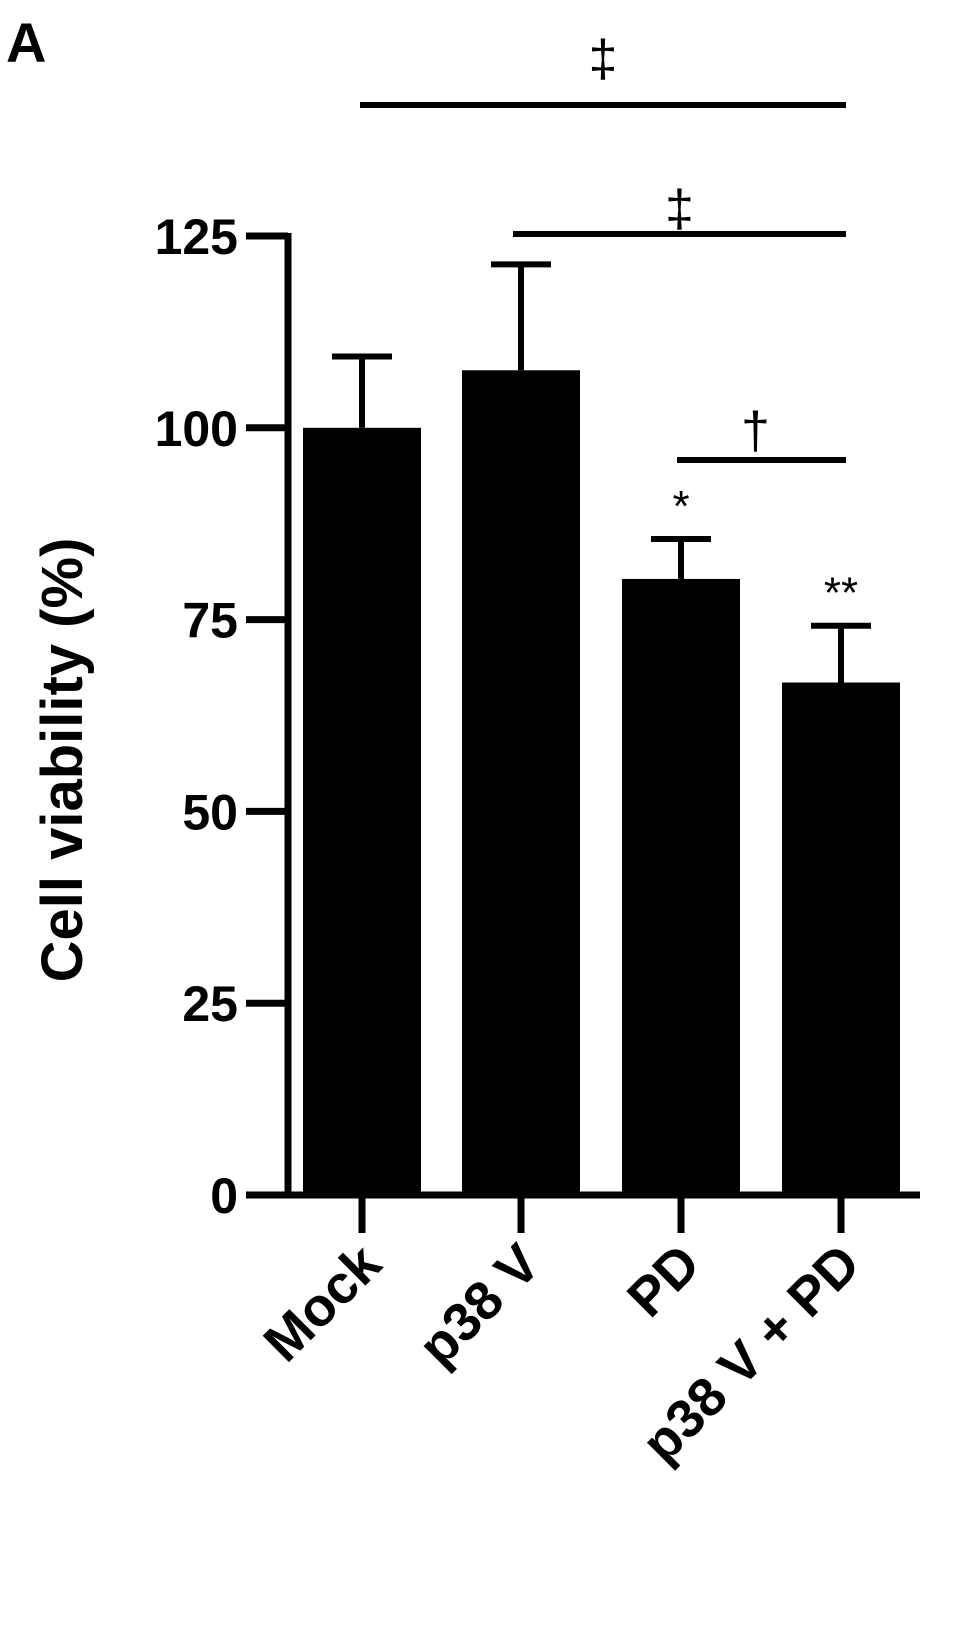 Image resolution: width=969 pixels, height=1631 pixels. What do you see at coordinates (224, 1196) in the screenshot?
I see `y-tick-label: 0` at bounding box center [224, 1196].